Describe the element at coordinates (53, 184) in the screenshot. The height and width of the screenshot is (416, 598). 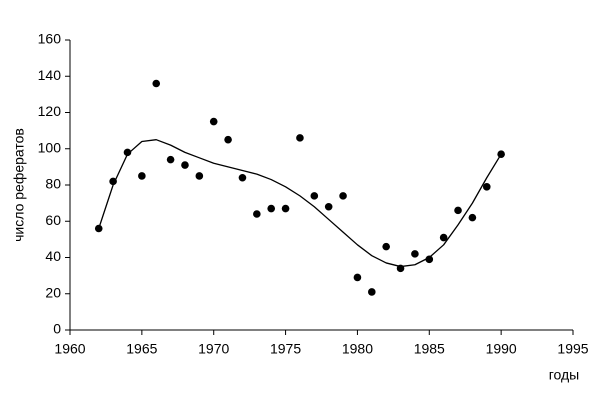
I see `y-tick-label: 80` at that location.